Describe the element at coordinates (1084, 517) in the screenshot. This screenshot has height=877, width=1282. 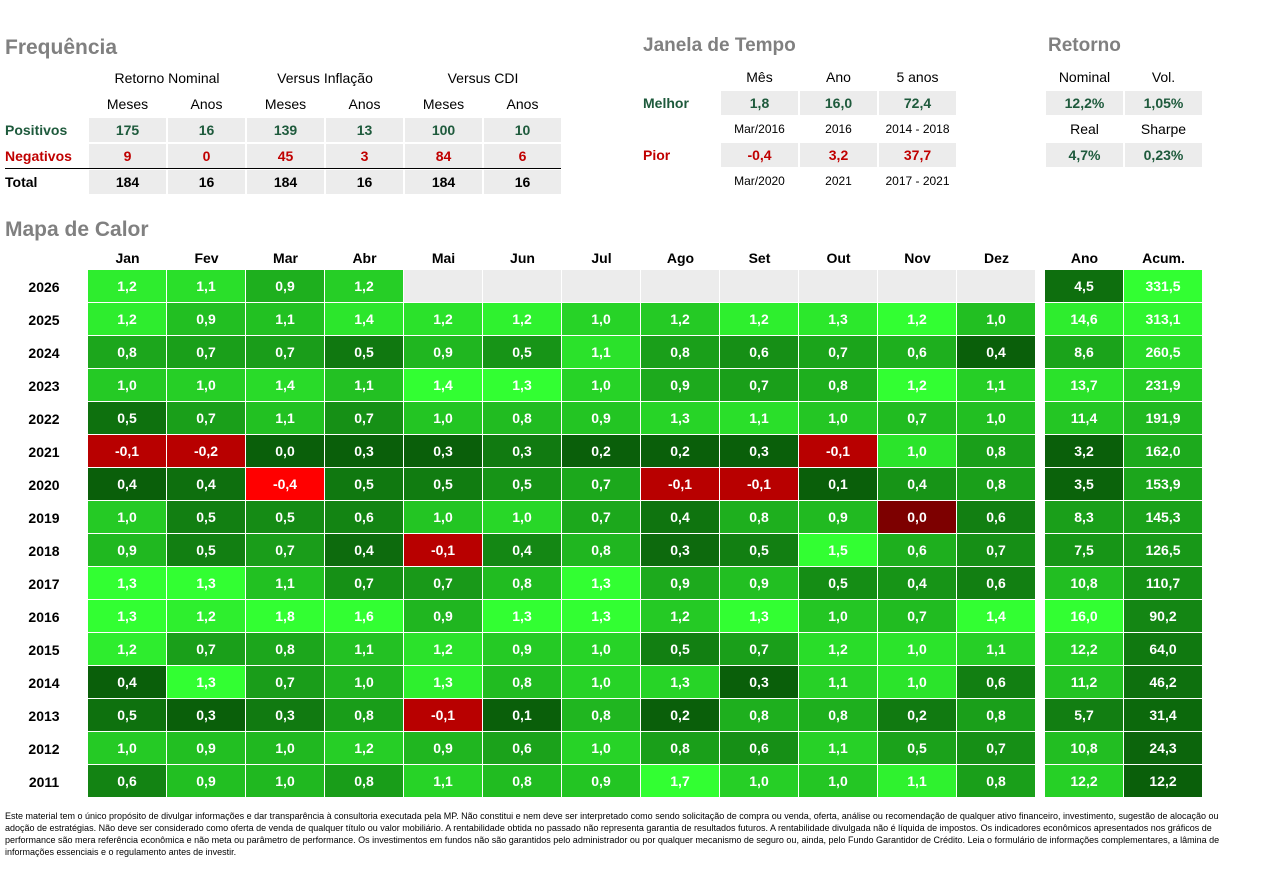
I see `summary-cell: 8,3` at that location.